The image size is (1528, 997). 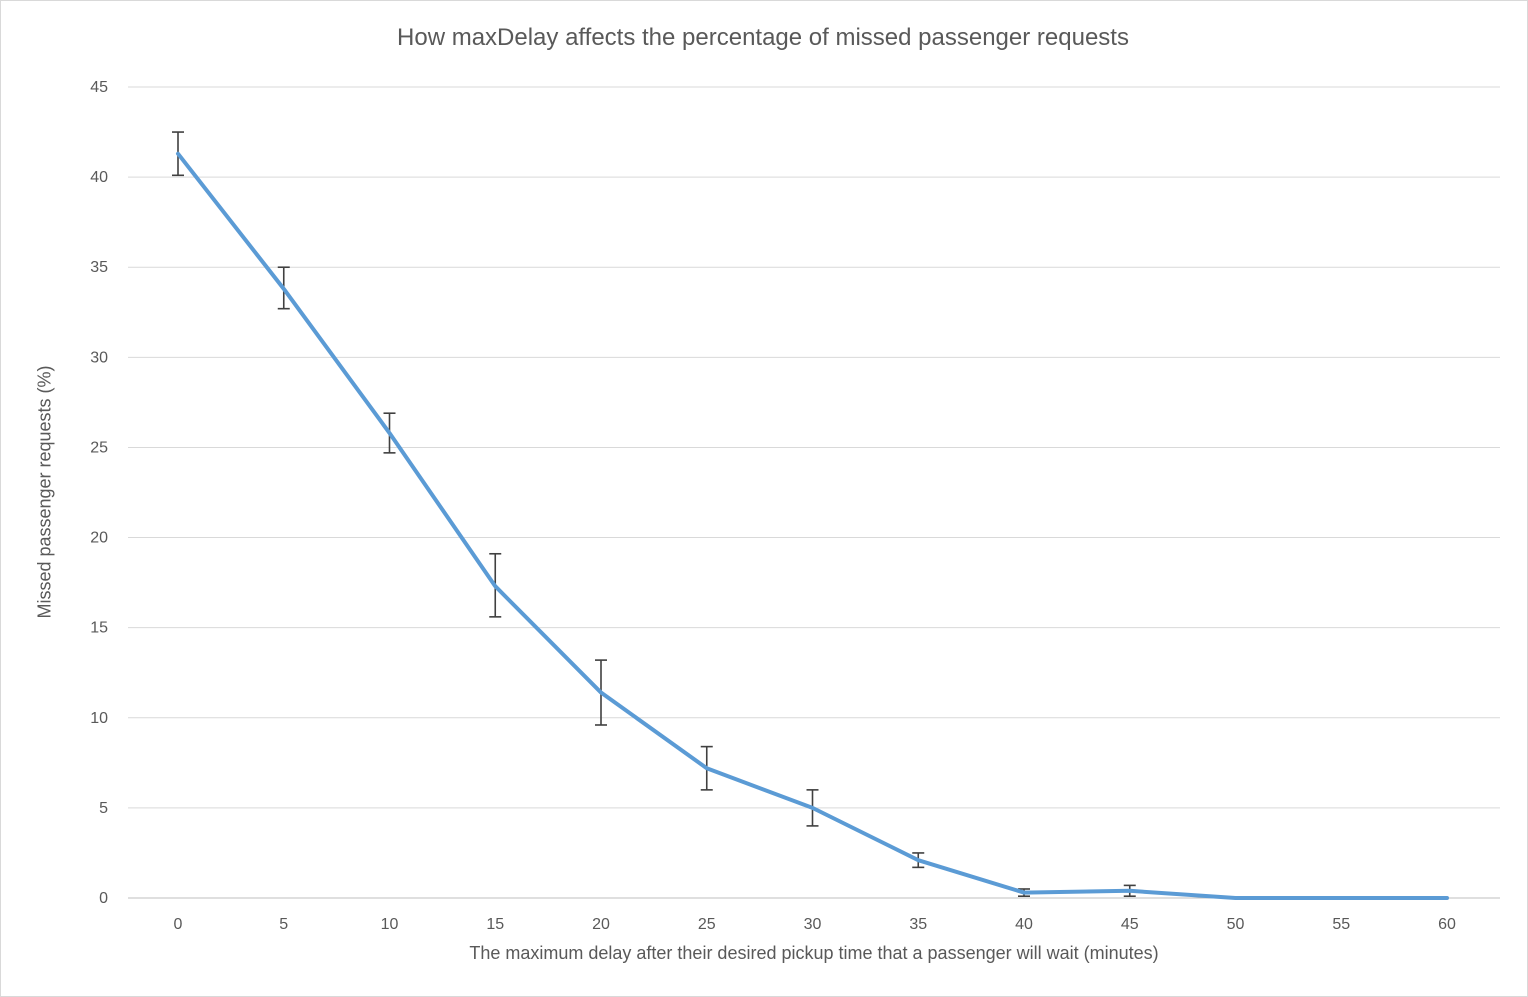 What do you see at coordinates (99, 447) in the screenshot?
I see `y-tick-label: 25` at bounding box center [99, 447].